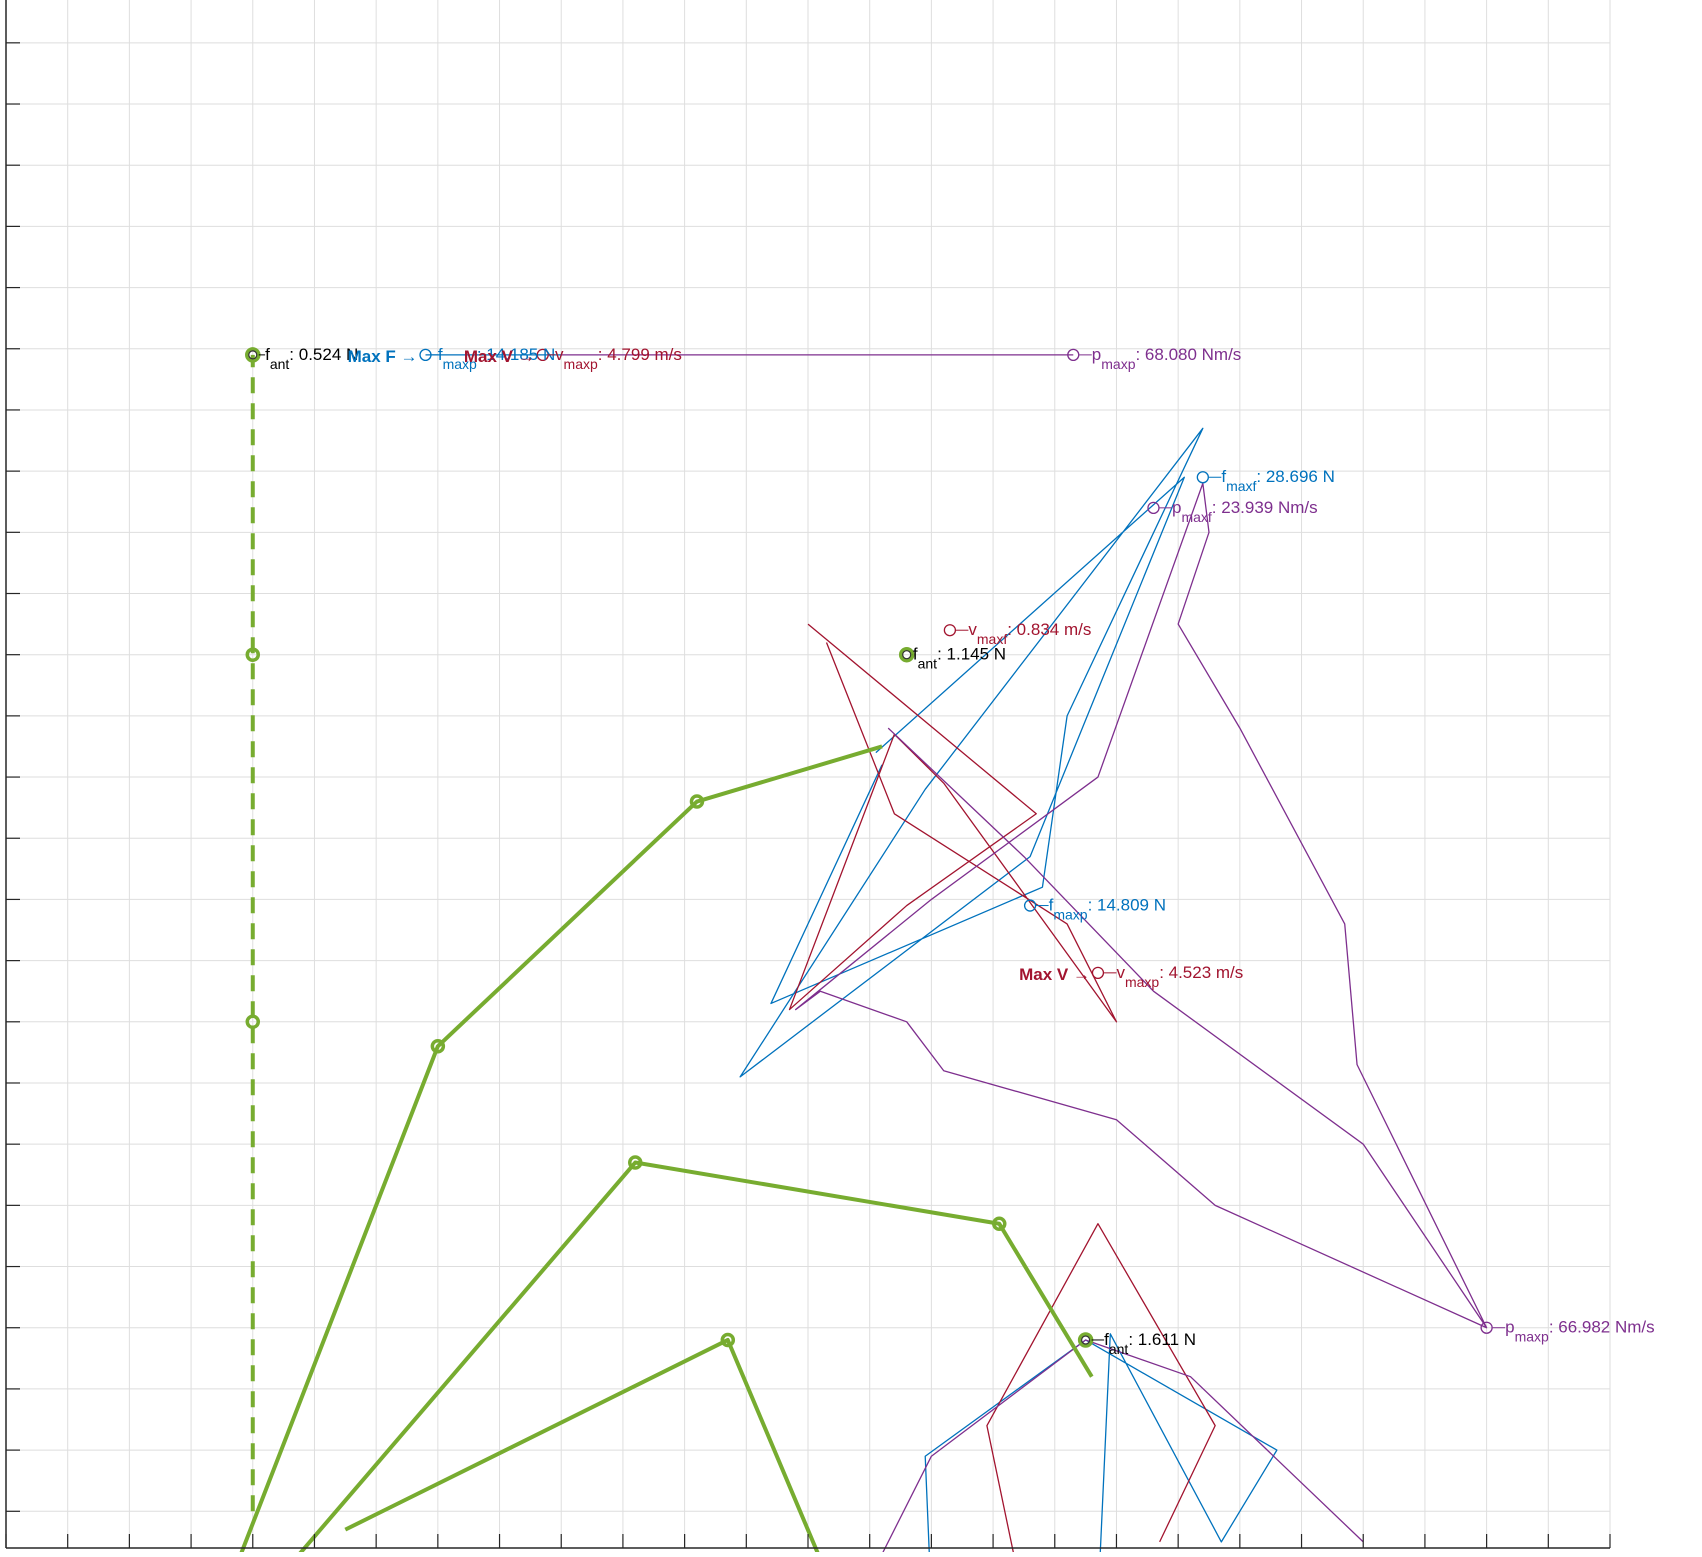 The image size is (1702, 1557). Describe the element at coordinates (311, 358) in the screenshot. I see `data-label: fant: 0.524 N` at that location.